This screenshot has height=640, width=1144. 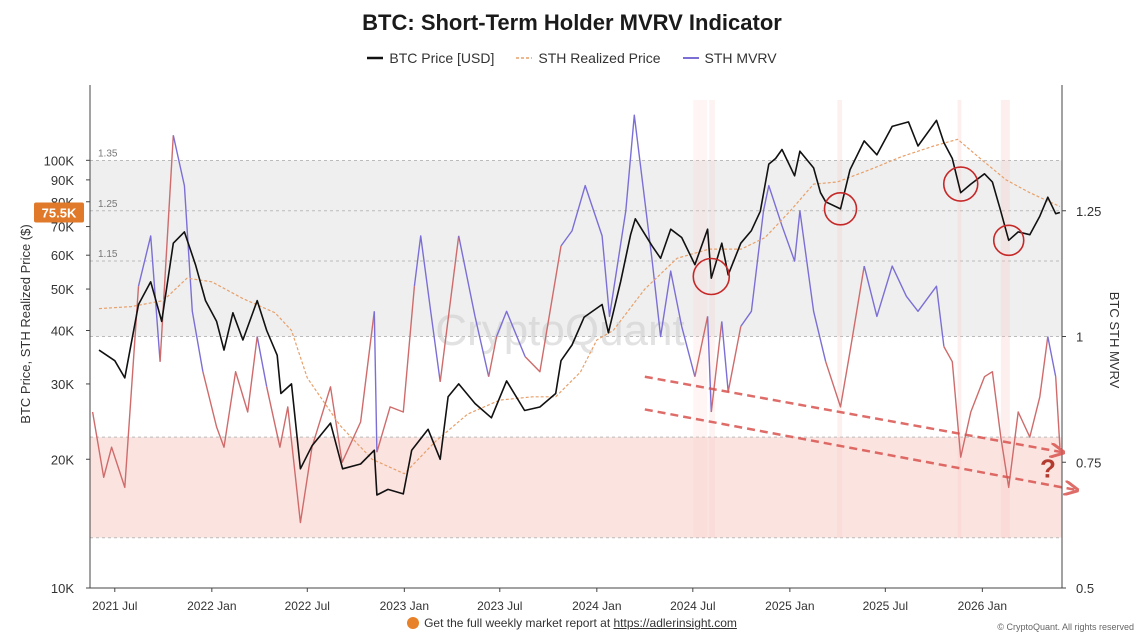 I want to click on legend-item-btc-price: BTC Price [USD], so click(x=430, y=58).